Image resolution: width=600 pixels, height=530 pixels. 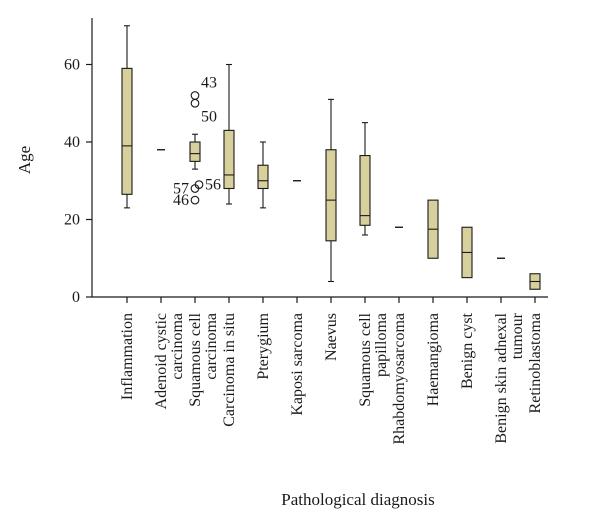 I want to click on x-tick-label-line: Haemangioma, so click(x=433, y=359).